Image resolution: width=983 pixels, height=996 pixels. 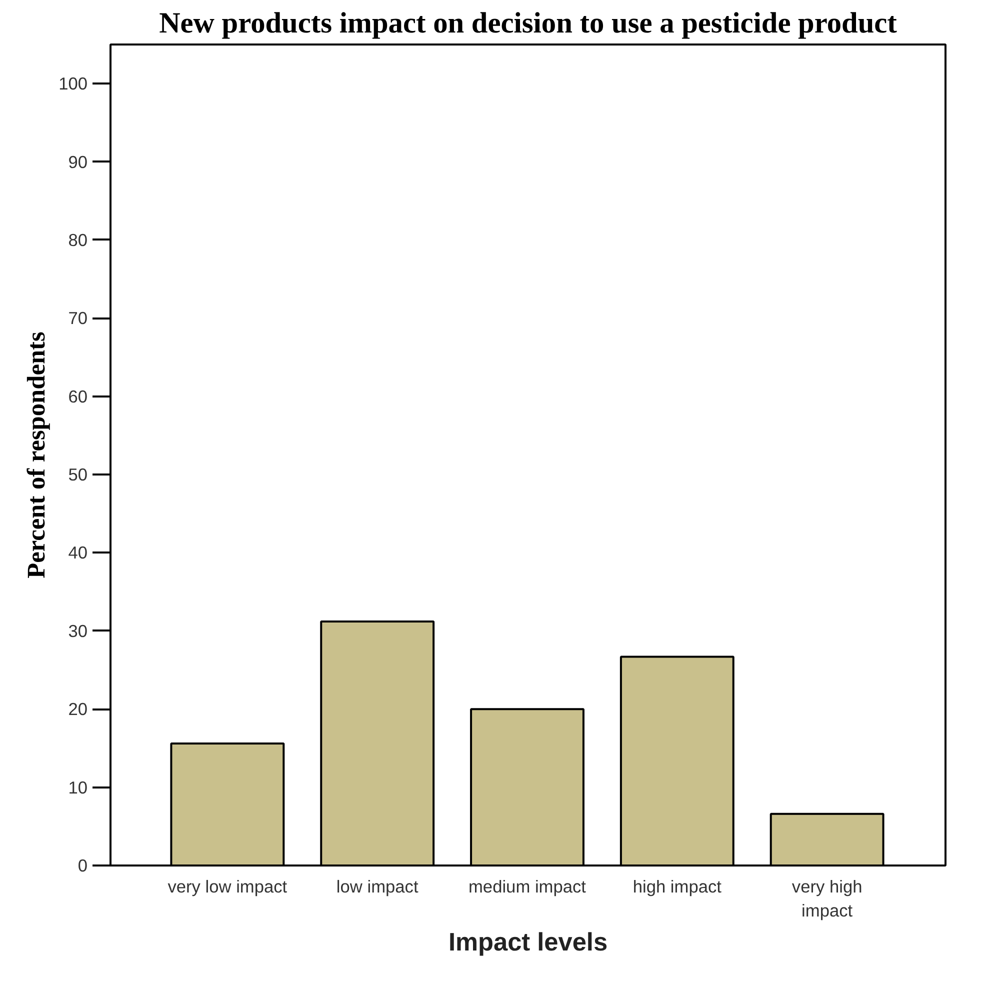 What do you see at coordinates (377, 886) in the screenshot?
I see `x-tick-label: low impact` at bounding box center [377, 886].